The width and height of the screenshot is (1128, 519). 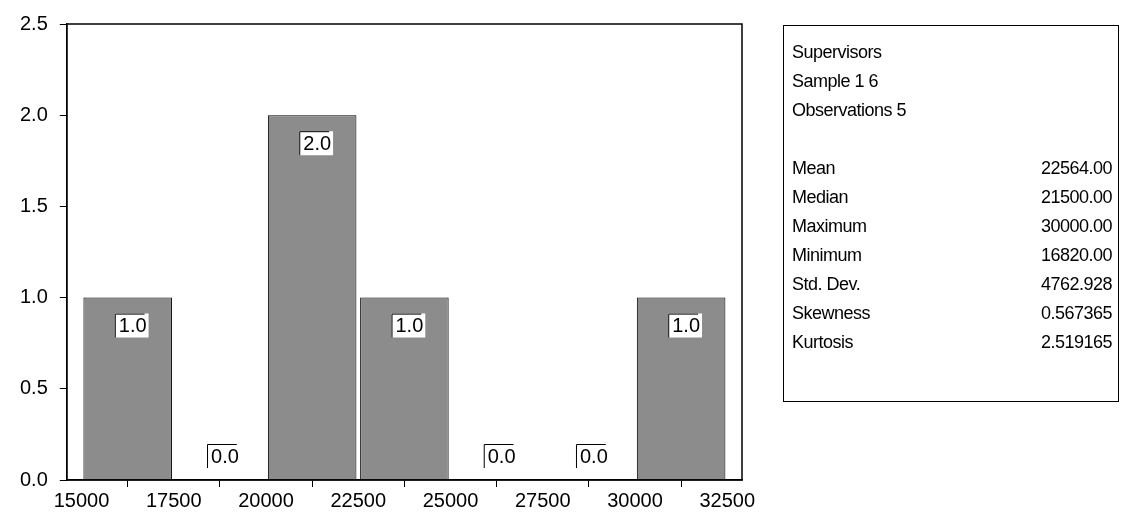 What do you see at coordinates (33, 113) in the screenshot?
I see `y-tick-label: 2.0` at bounding box center [33, 113].